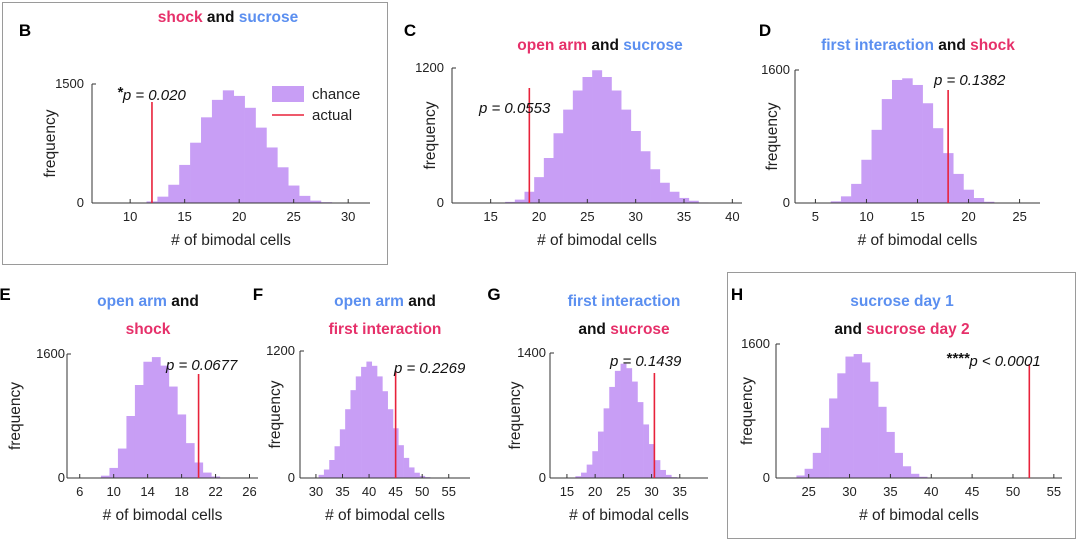  What do you see at coordinates (917, 329) in the screenshot?
I see `title-span: sucrose day 2` at bounding box center [917, 329].